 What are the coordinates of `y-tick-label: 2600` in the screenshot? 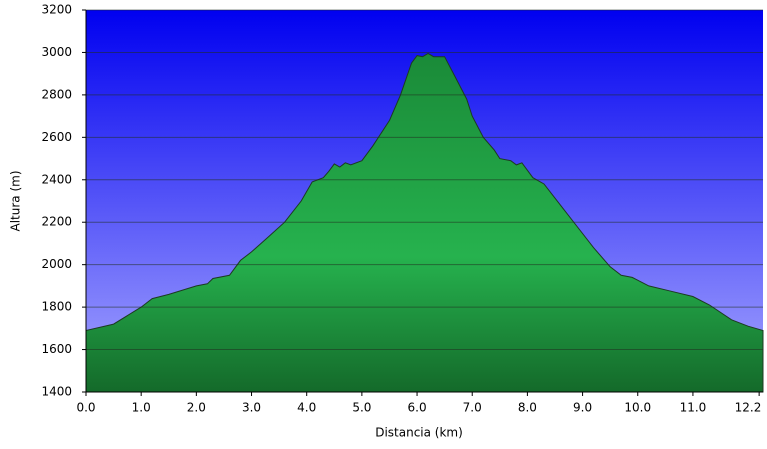 It's located at (56, 137).